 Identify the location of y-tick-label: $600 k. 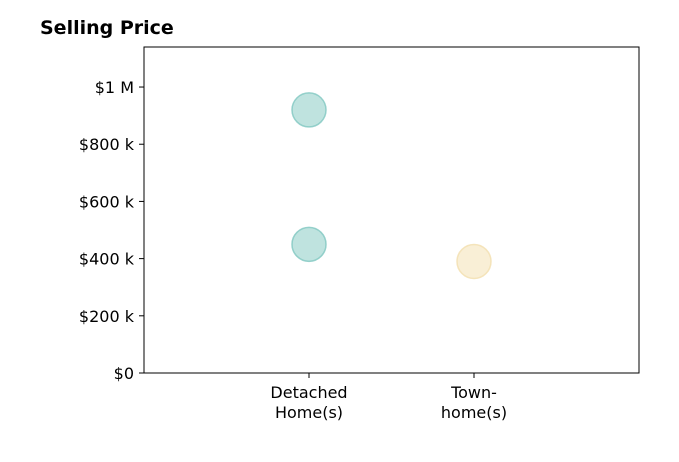
(107, 201).